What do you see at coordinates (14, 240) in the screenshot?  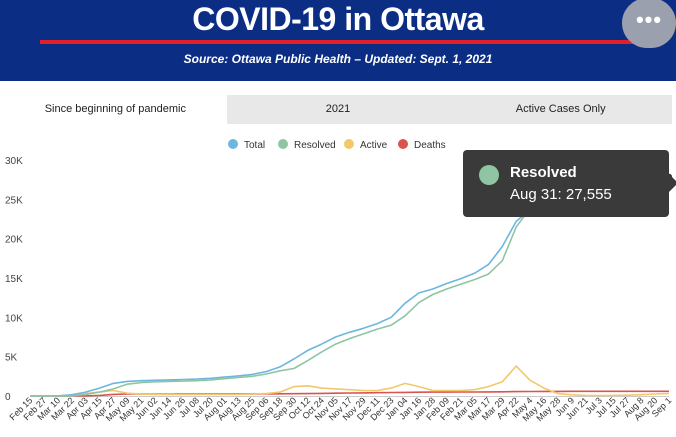 I see `y-tick-label: 20K` at bounding box center [14, 240].